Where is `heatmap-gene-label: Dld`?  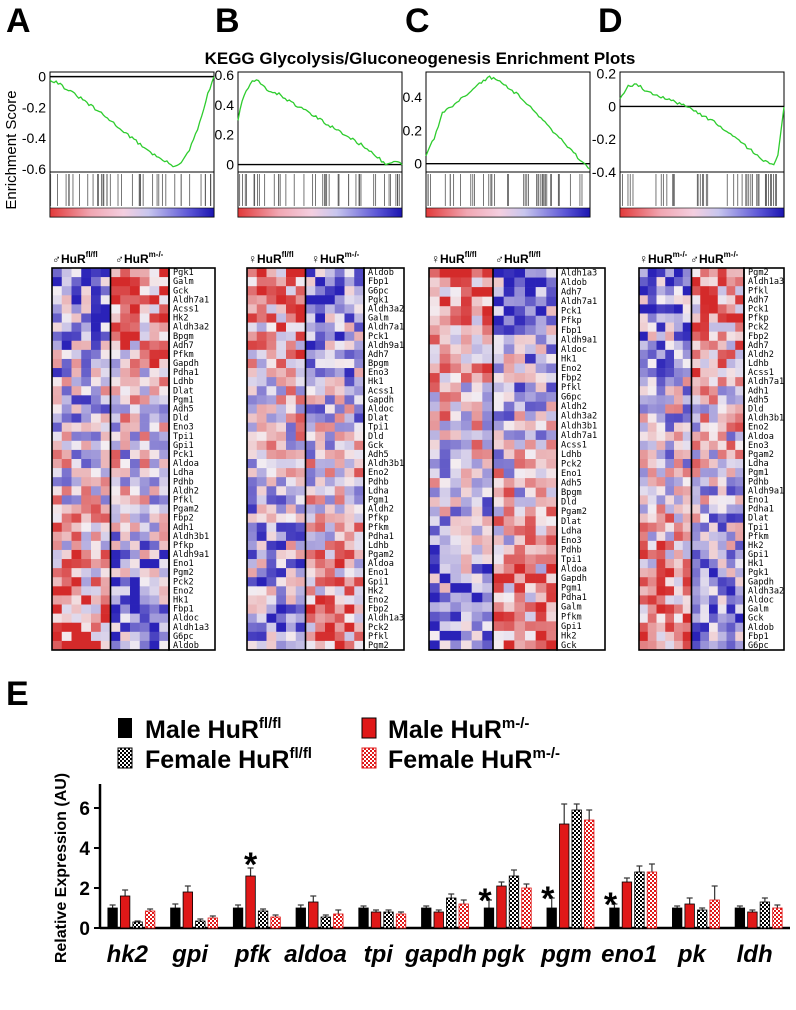 heatmap-gene-label: Dld is located at coordinates (181, 419).